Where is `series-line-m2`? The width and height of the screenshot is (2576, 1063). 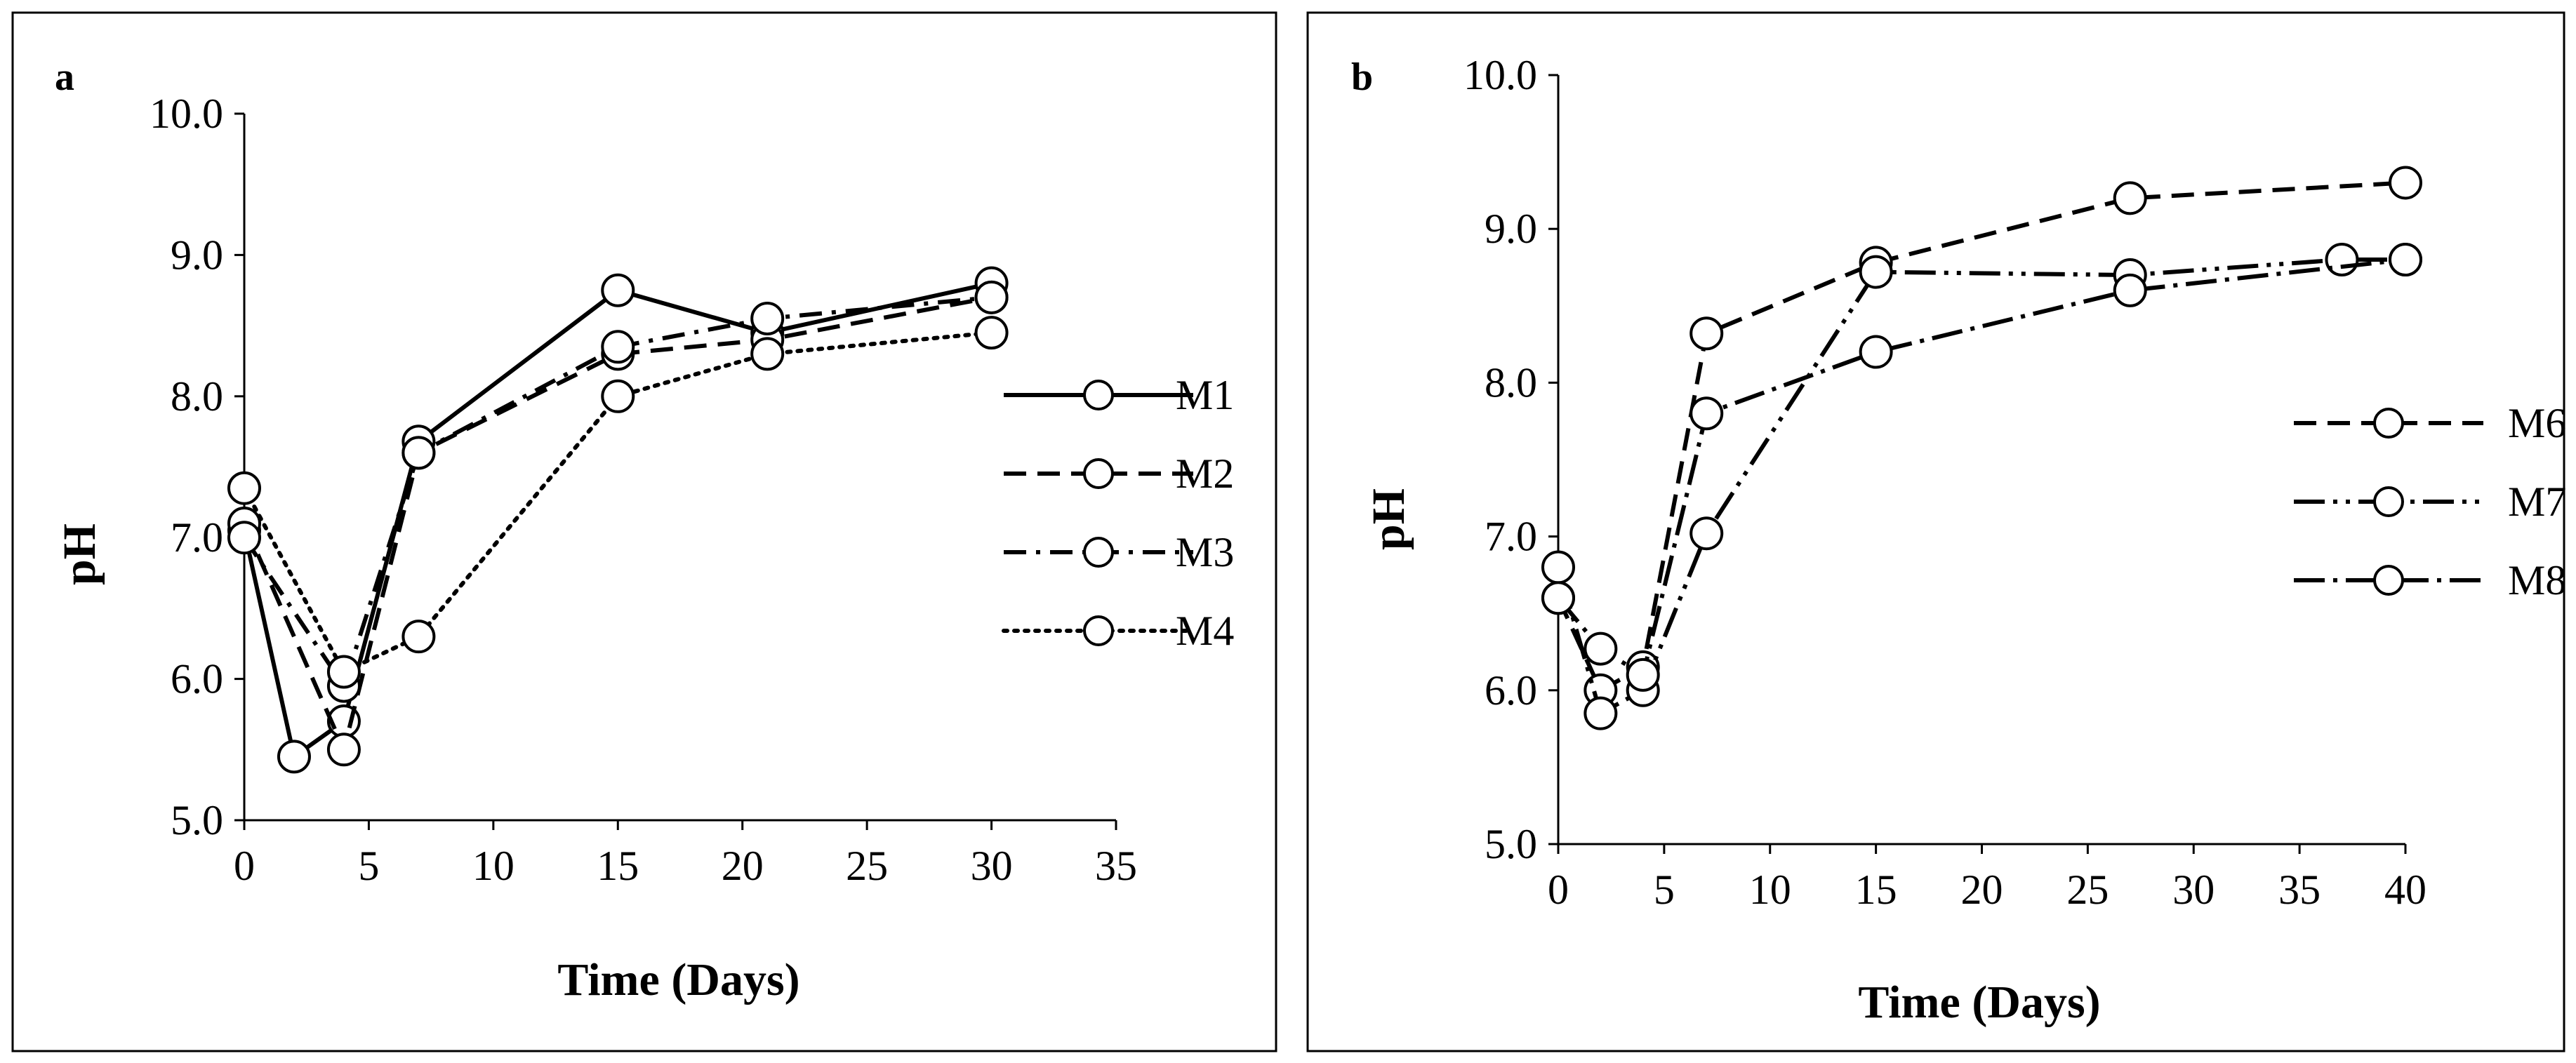
series-line-m2 is located at coordinates (617, 523).